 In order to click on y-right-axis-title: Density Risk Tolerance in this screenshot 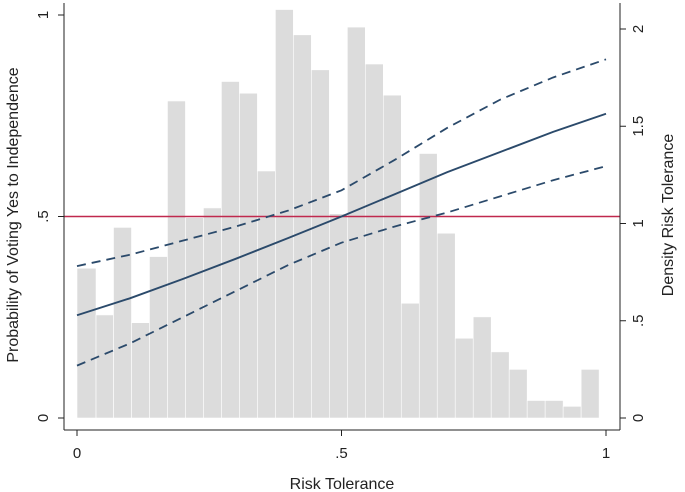, I will do `click(668, 215)`.